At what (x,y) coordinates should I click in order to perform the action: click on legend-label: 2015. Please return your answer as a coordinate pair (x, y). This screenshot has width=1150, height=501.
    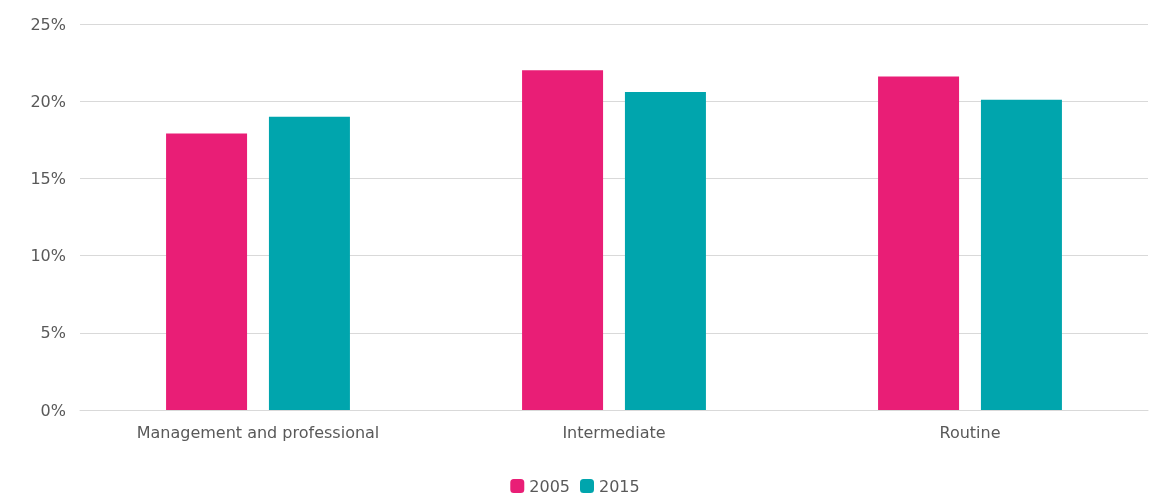
    Looking at the image, I should click on (619, 486).